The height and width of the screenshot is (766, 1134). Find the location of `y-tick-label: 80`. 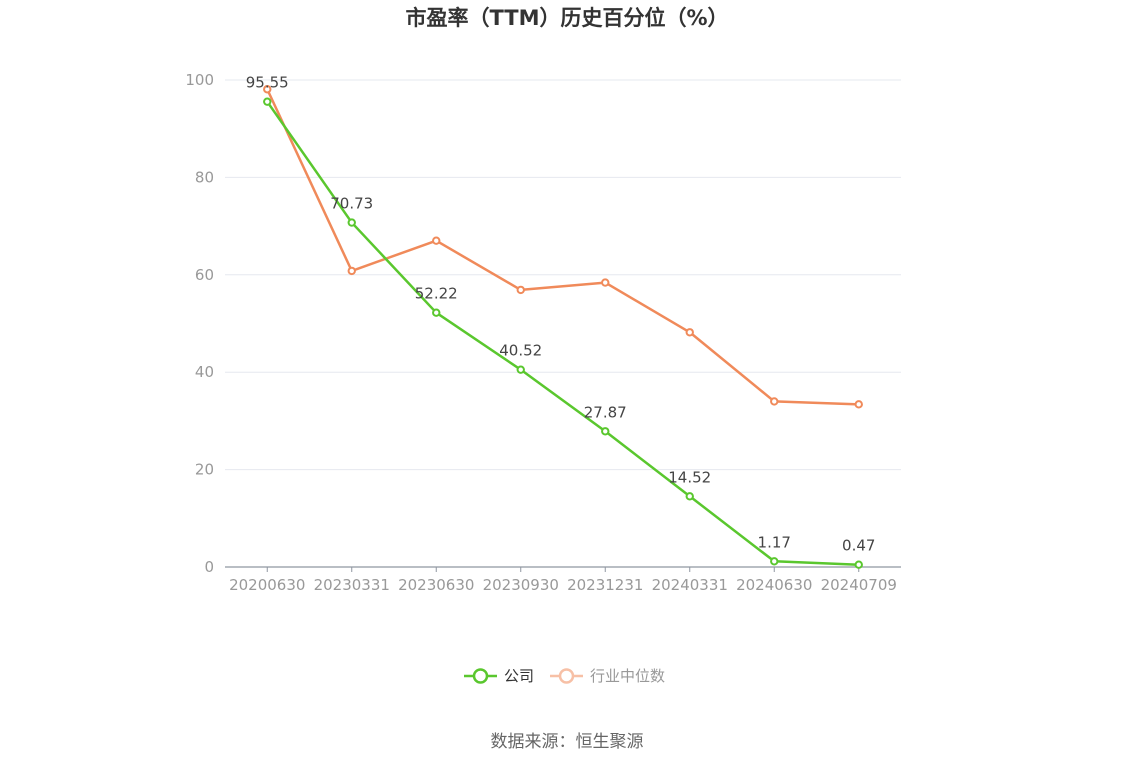

y-tick-label: 80 is located at coordinates (204, 177).